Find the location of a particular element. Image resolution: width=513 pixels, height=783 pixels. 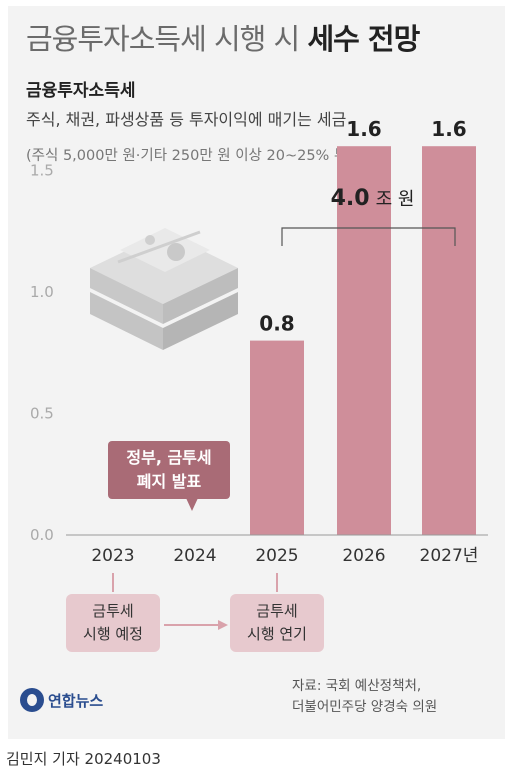

money-stack-icon is located at coordinates (164, 289).